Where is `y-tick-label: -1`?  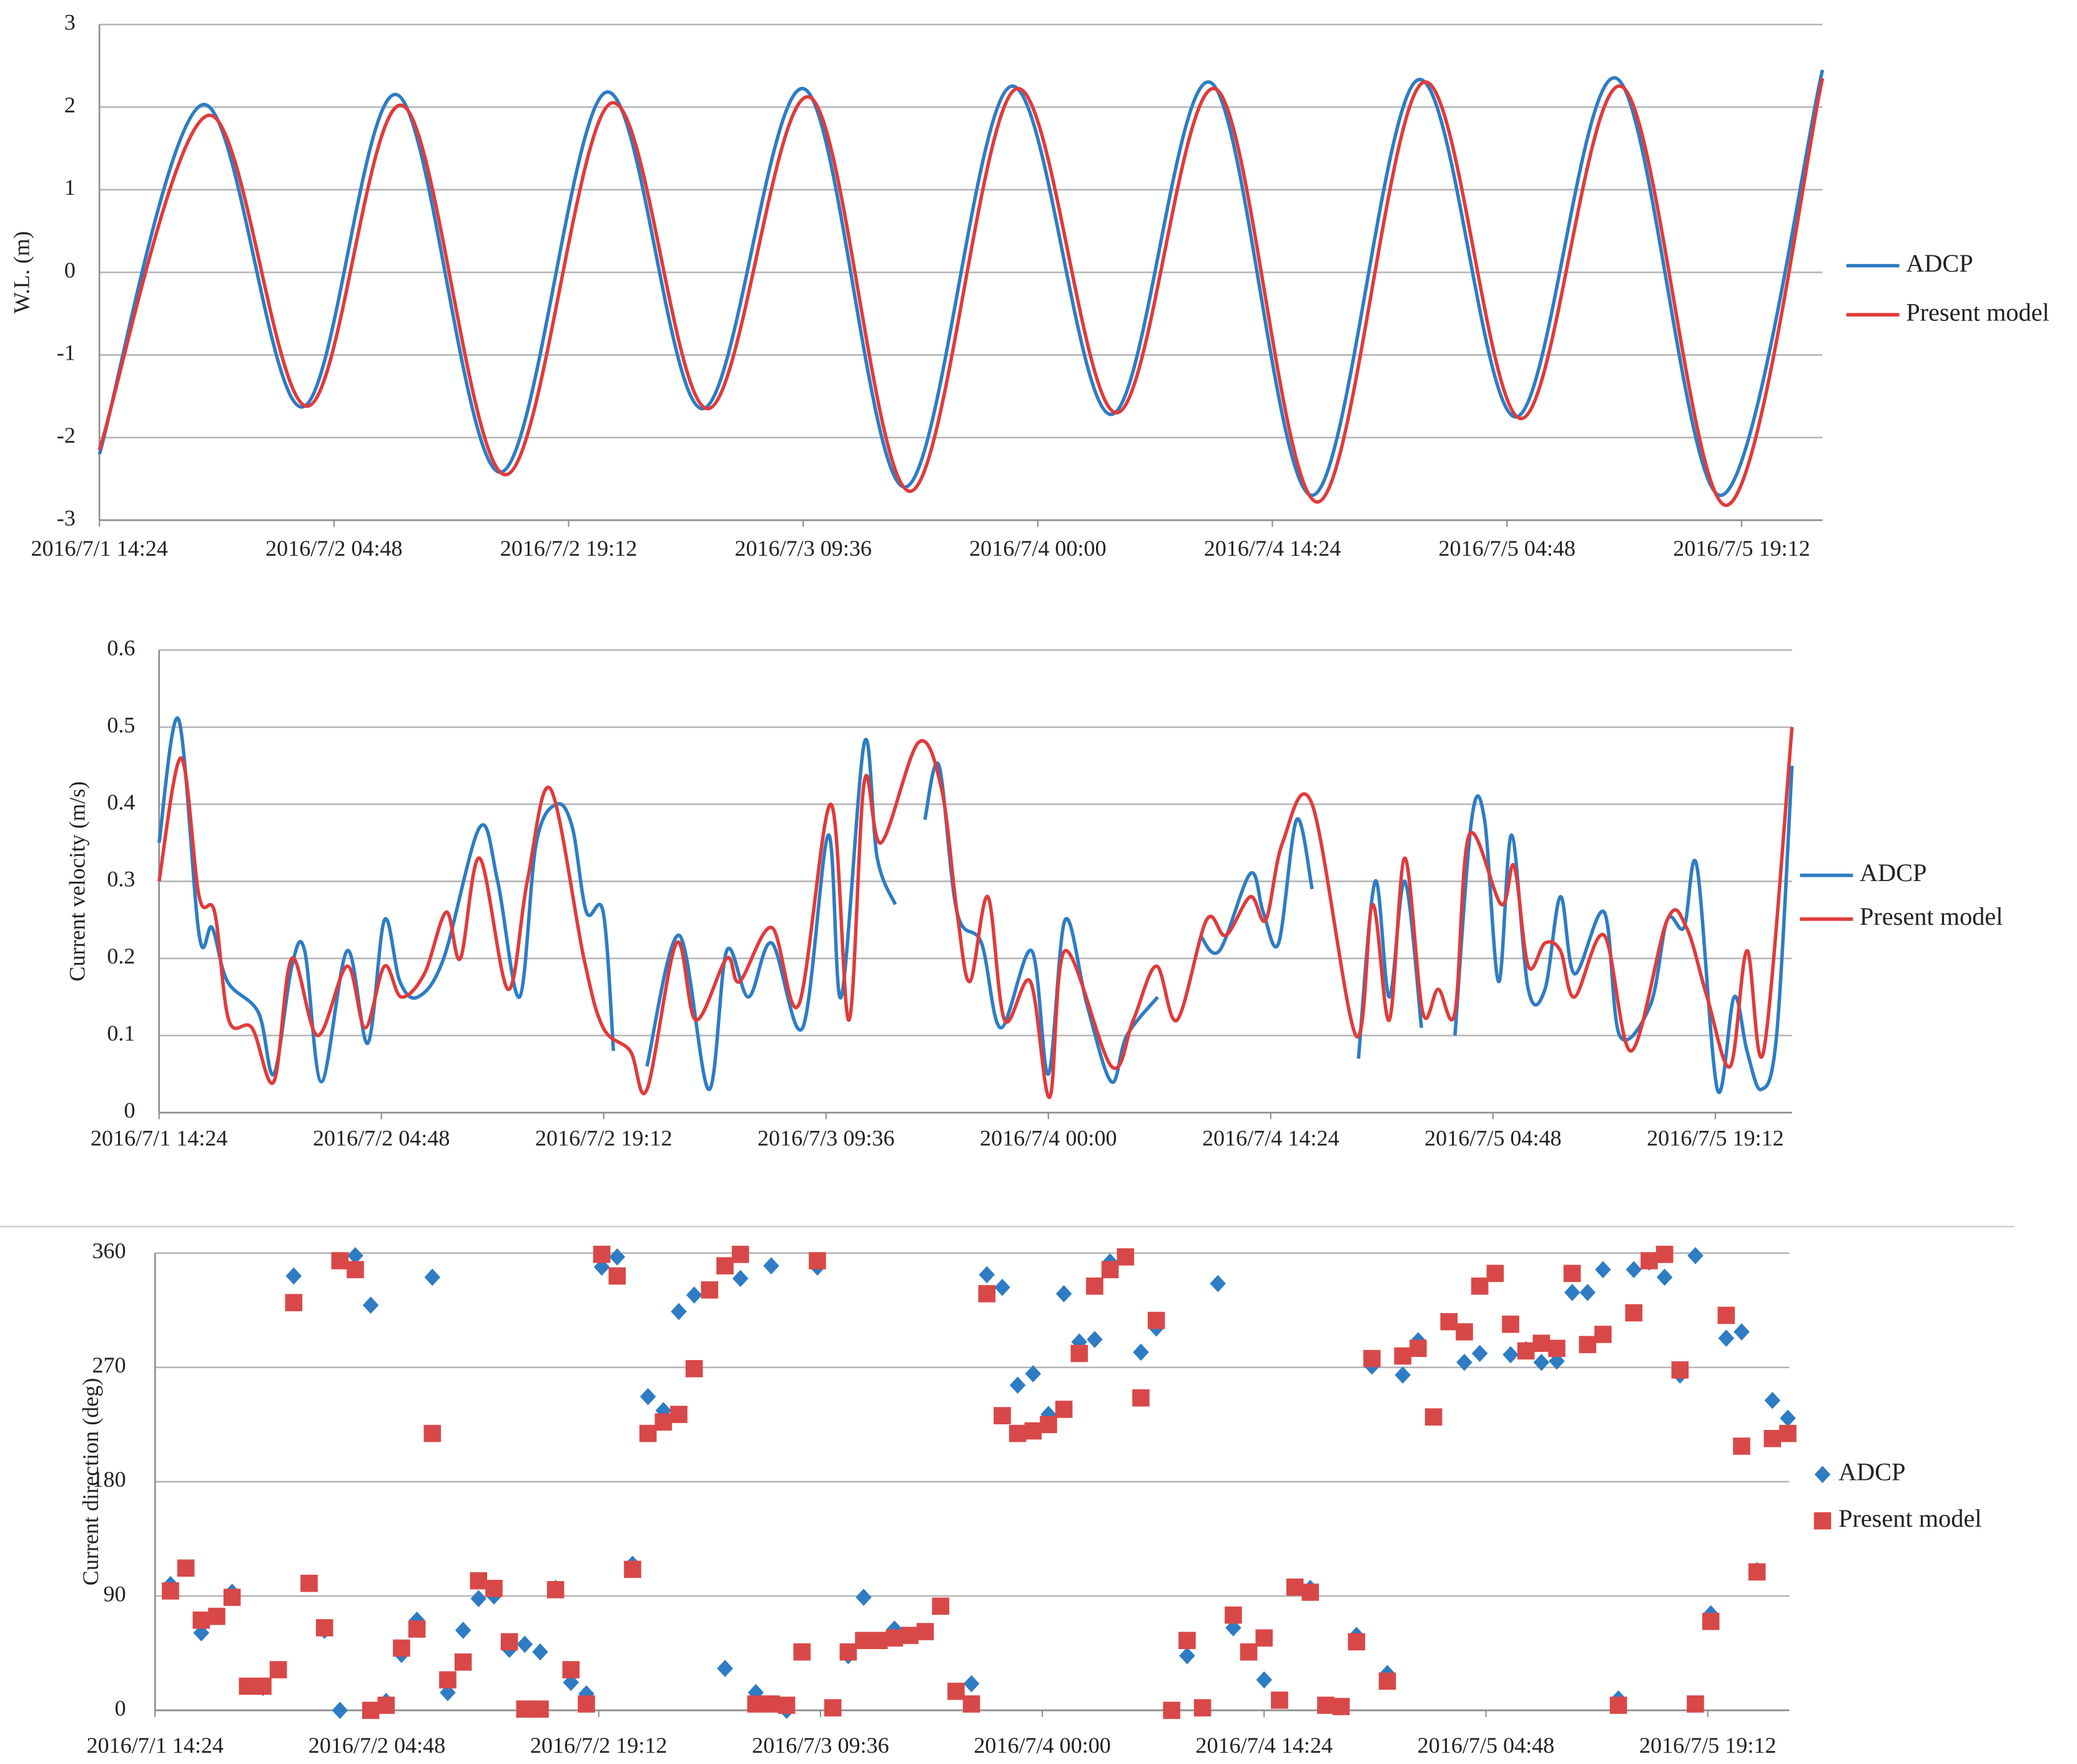
y-tick-label: -1 is located at coordinates (66, 352).